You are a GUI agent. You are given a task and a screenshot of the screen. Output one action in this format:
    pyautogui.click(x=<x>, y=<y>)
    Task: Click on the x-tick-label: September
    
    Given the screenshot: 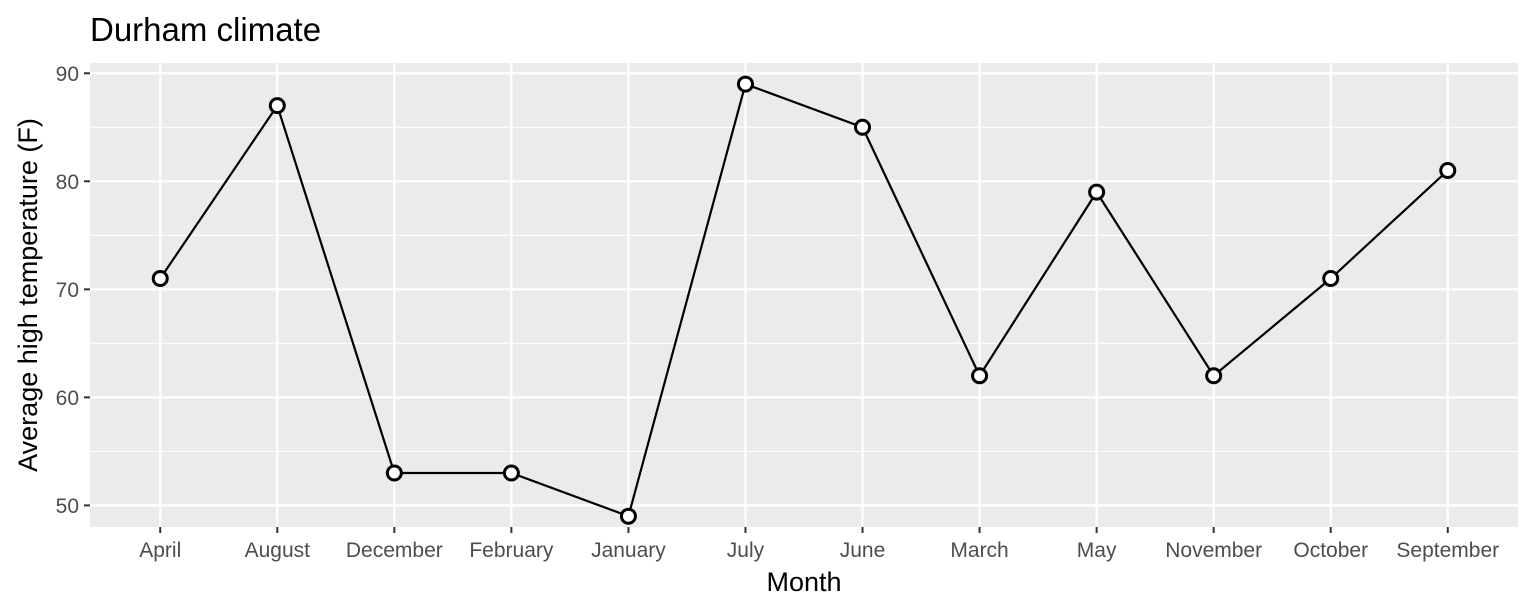 What is the action you would take?
    pyautogui.click(x=1447, y=550)
    